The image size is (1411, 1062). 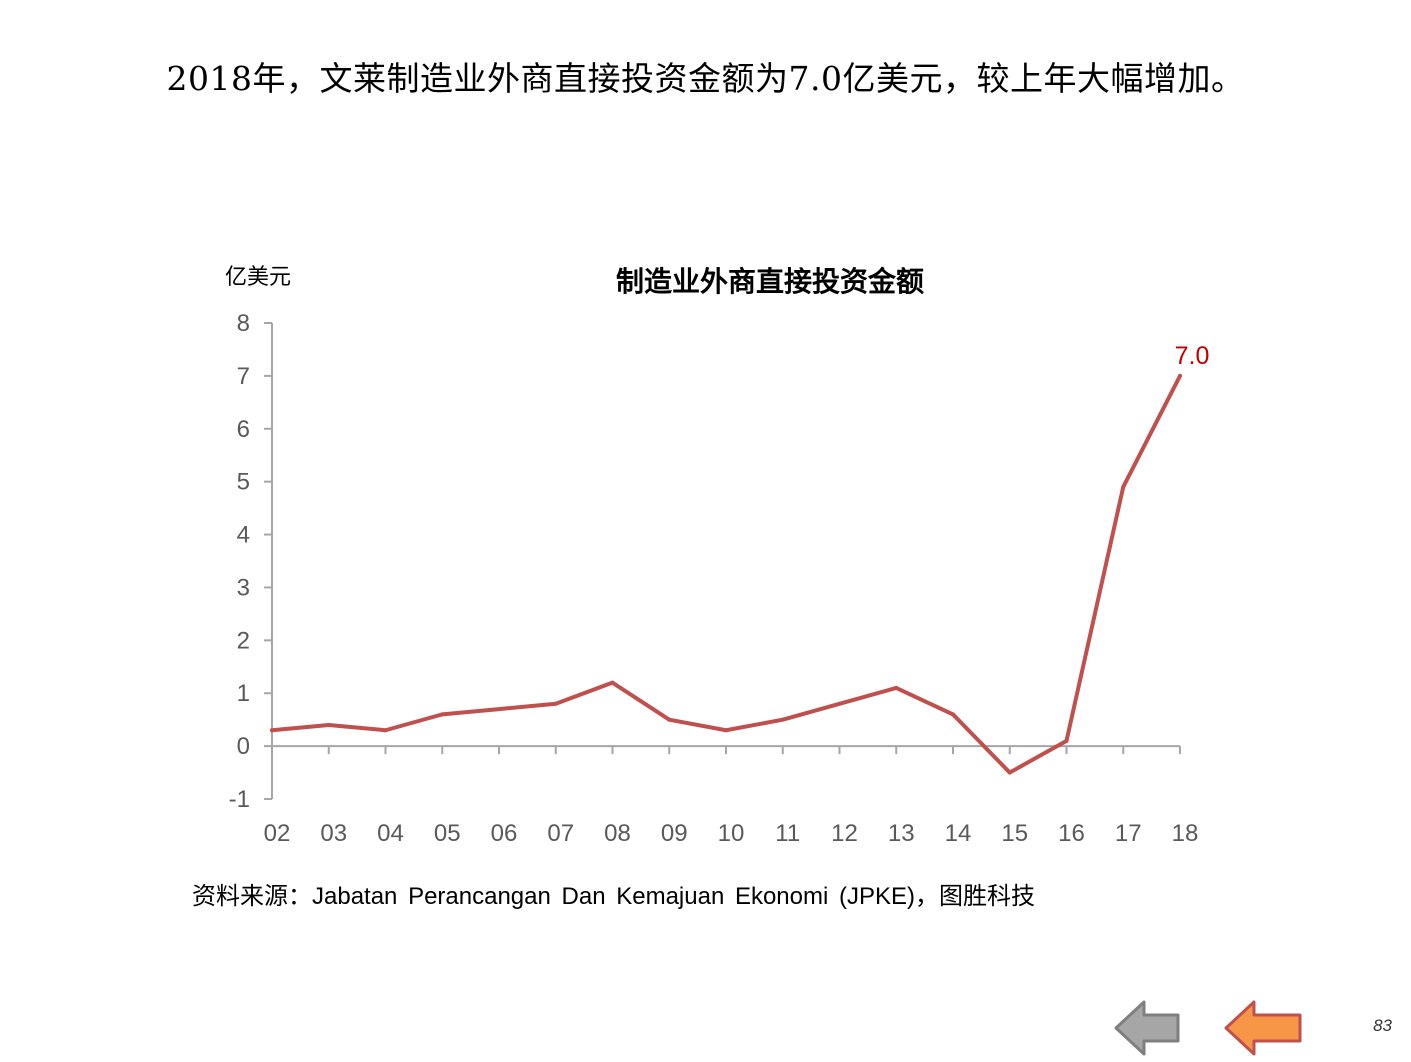 What do you see at coordinates (243, 429) in the screenshot?
I see `y-tick-label: 6` at bounding box center [243, 429].